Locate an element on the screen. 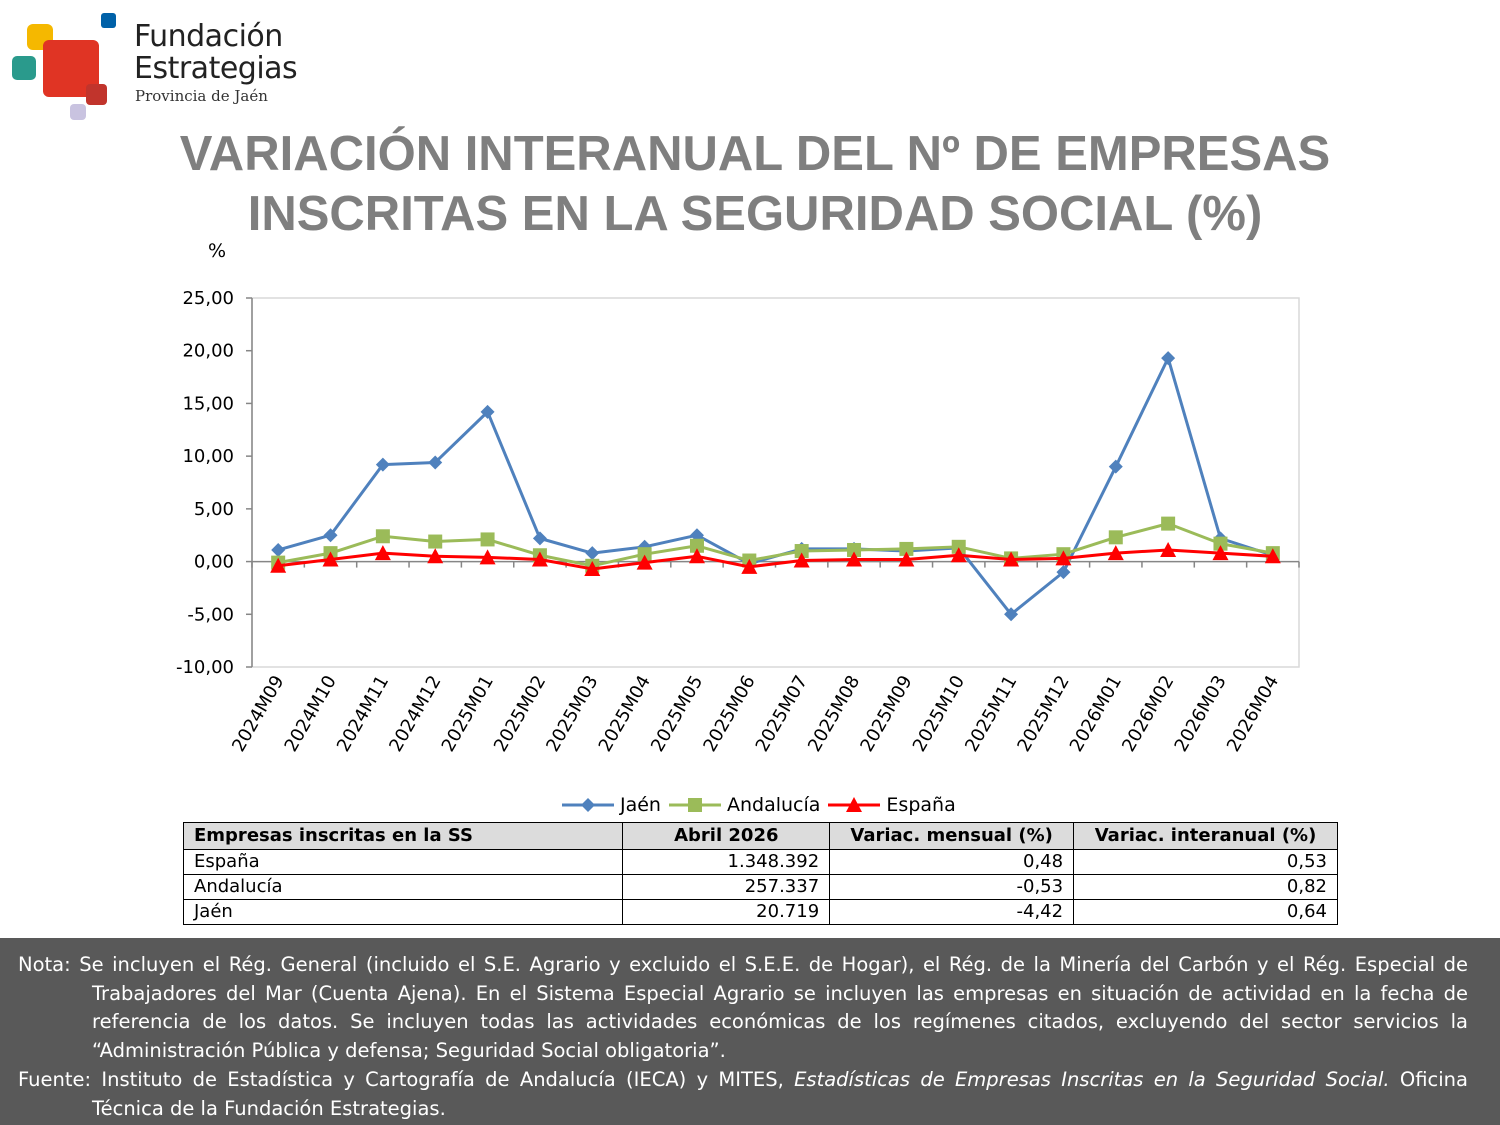 The height and width of the screenshot is (1125, 1500). y-tick-label: 0,00 is located at coordinates (214, 562).